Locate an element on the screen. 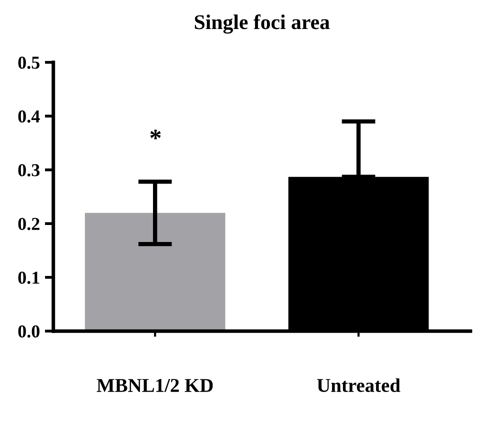 This screenshot has height=430, width=485. y-tick-label: 0.0 is located at coordinates (29, 331).